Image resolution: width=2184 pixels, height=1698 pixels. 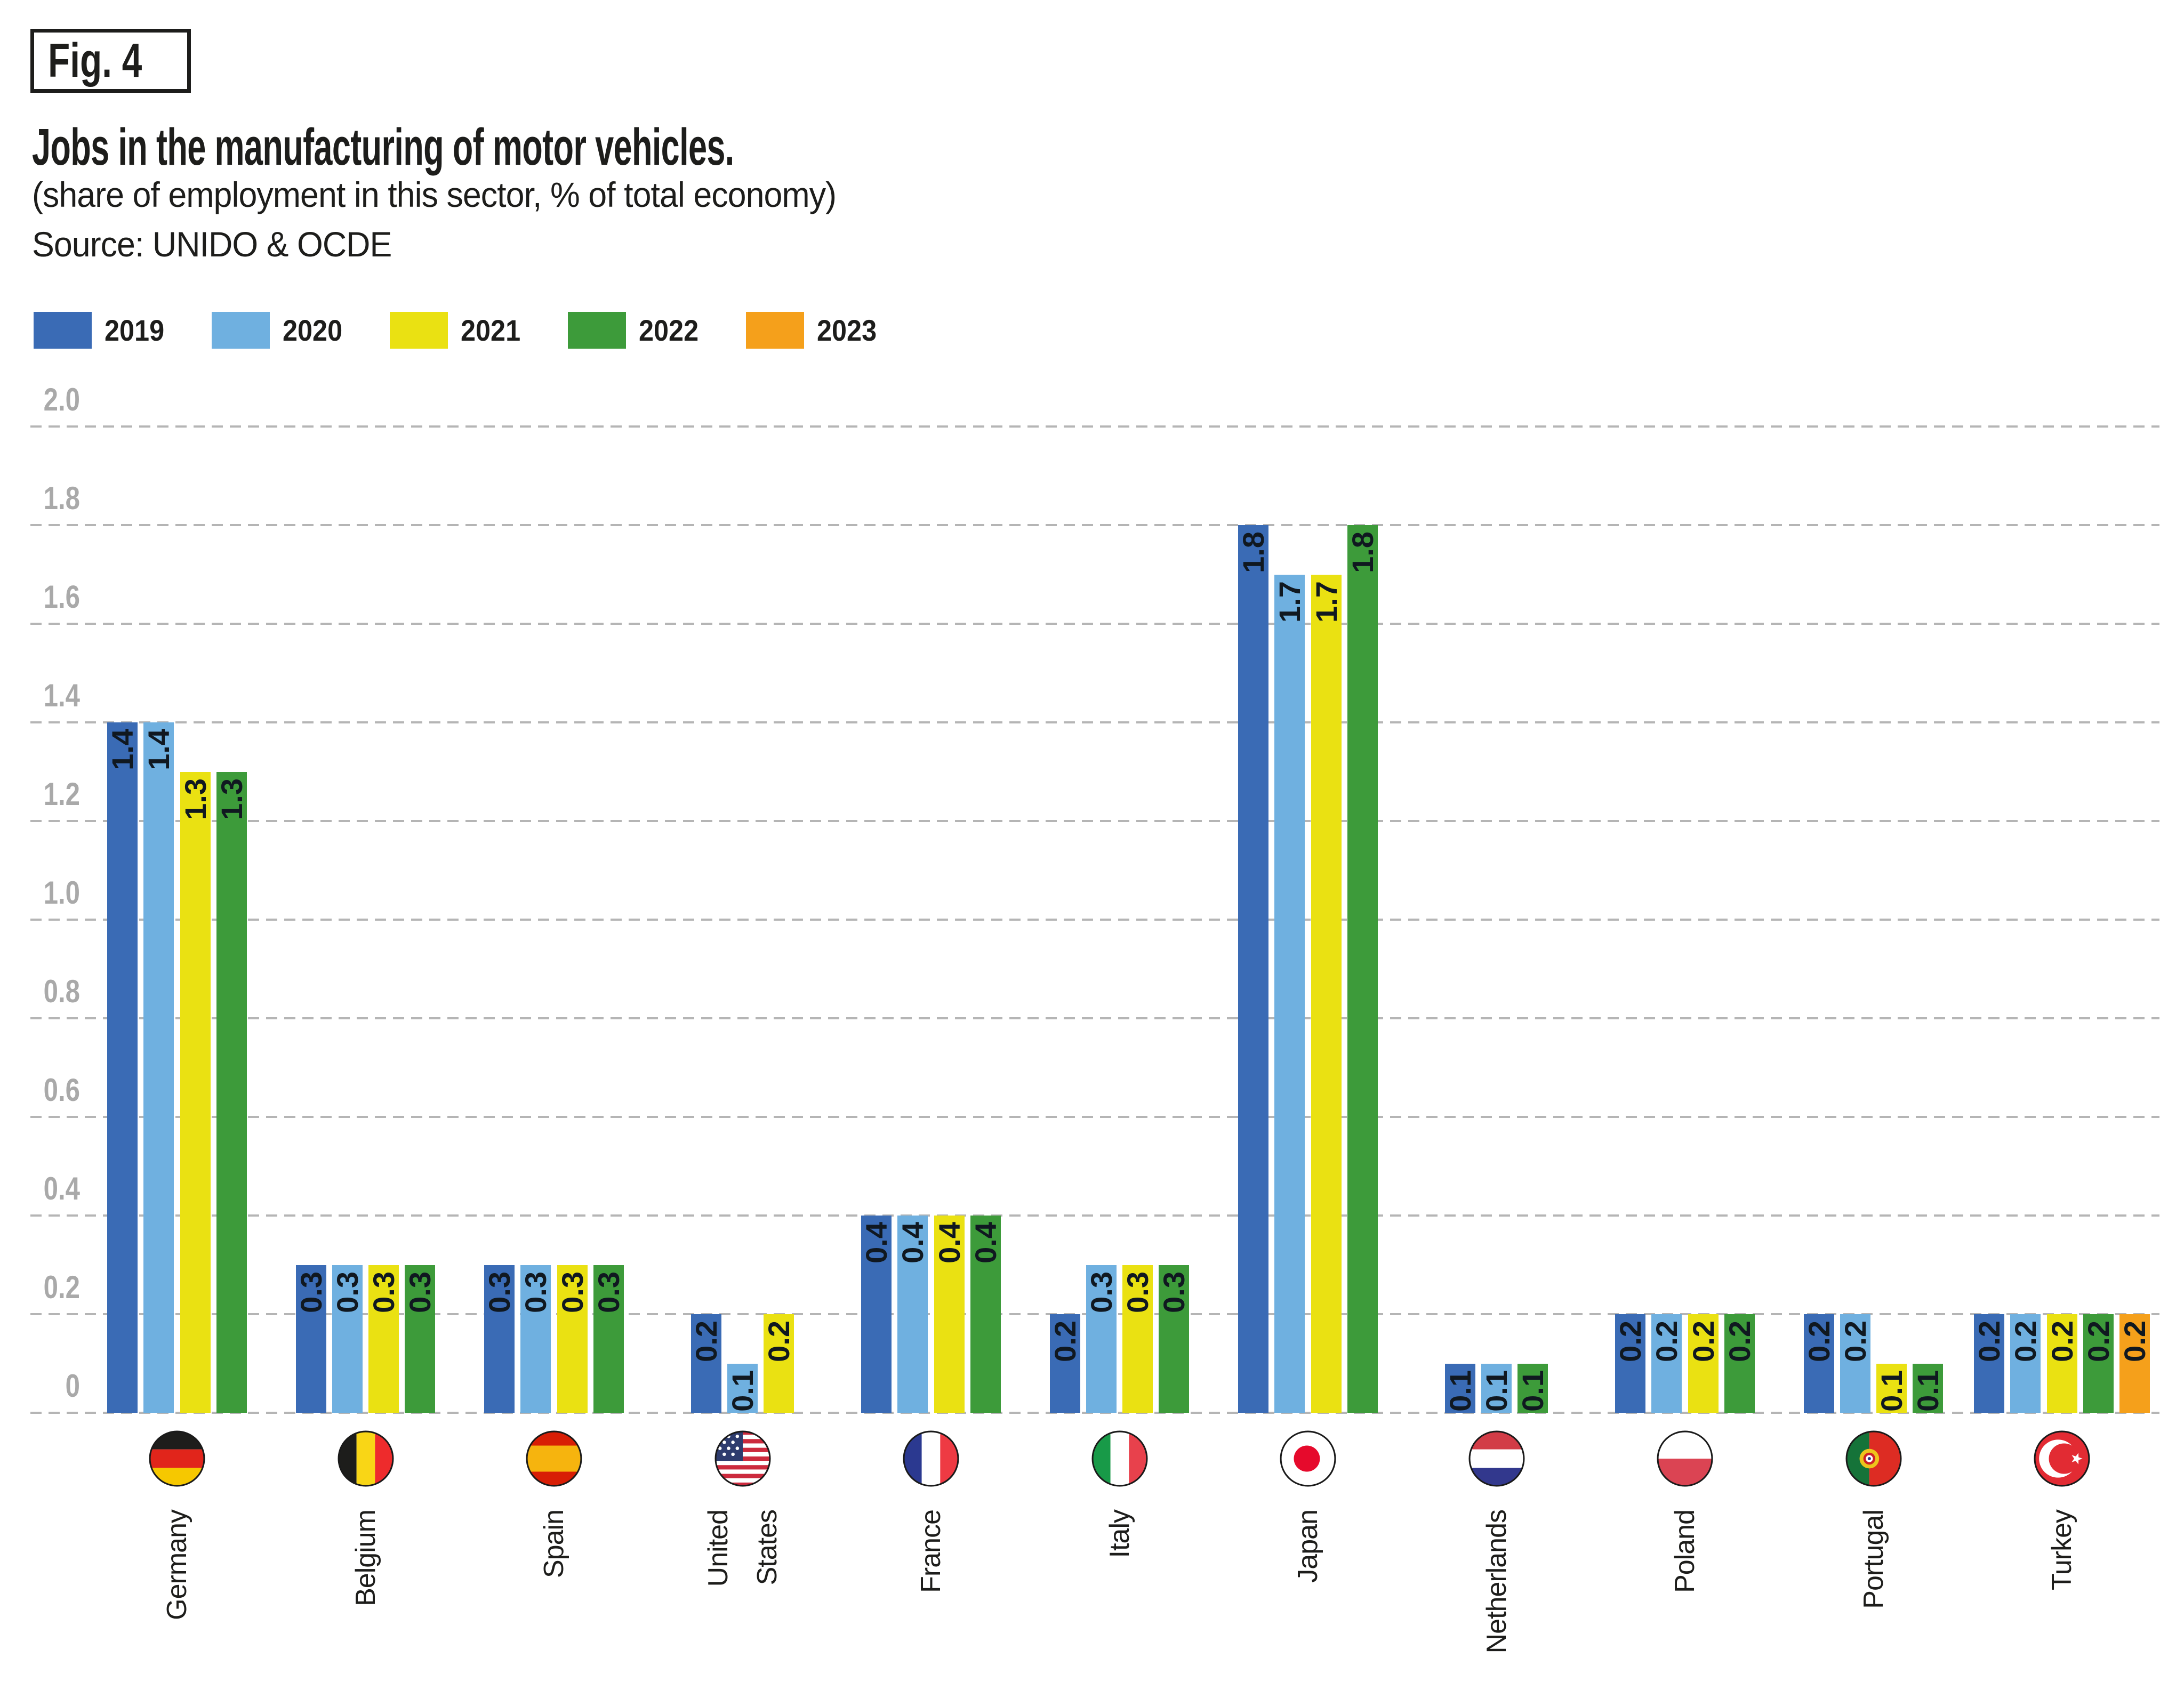 I want to click on bar-turkey-2019, so click(x=1988, y=1363).